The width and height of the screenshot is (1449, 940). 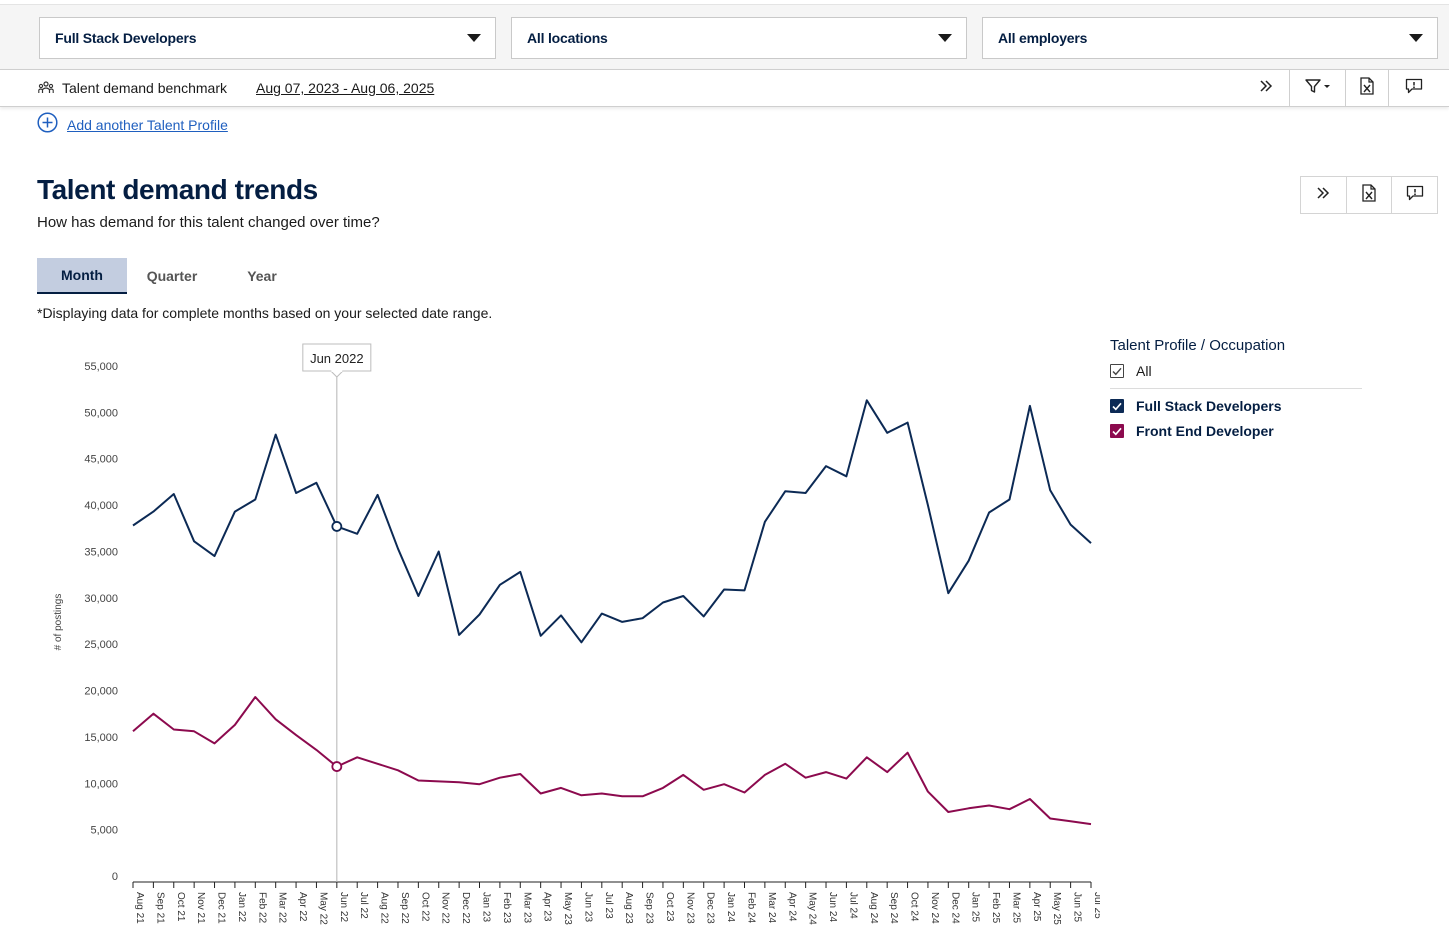 I want to click on x-tick-label: Mar 23, so click(x=526, y=908).